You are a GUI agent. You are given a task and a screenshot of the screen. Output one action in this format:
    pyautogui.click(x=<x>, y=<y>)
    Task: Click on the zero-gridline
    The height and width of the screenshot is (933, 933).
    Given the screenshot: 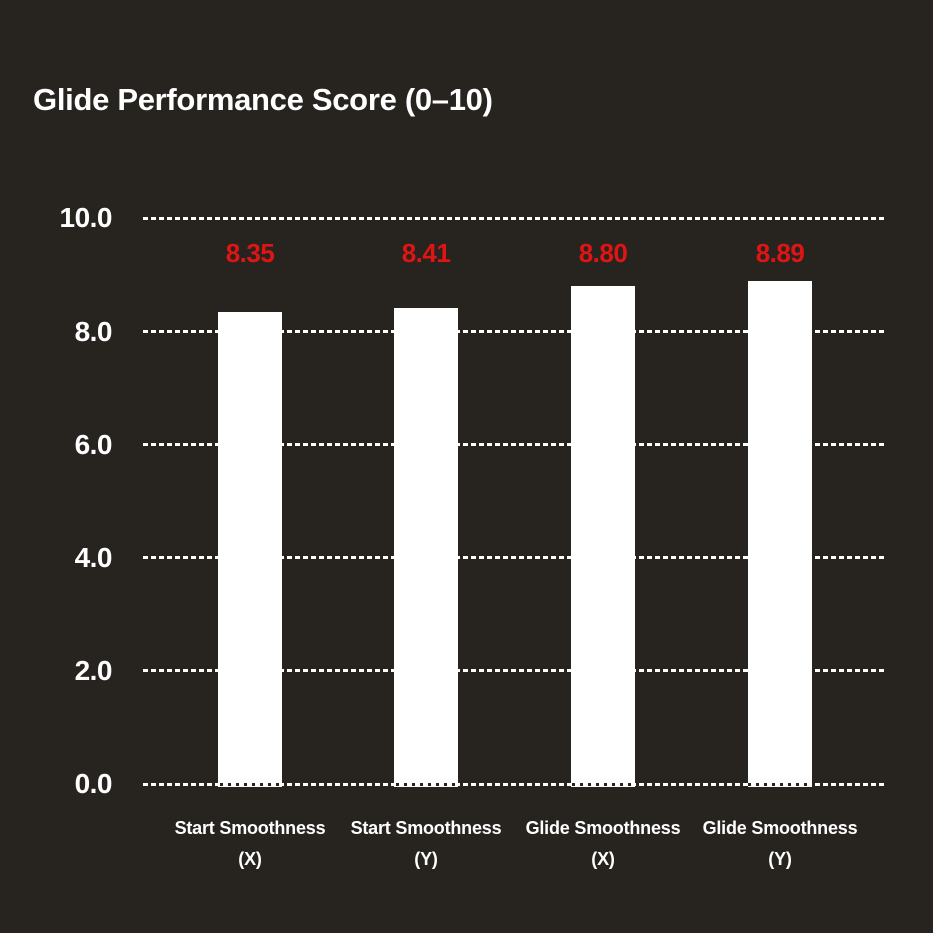 What is the action you would take?
    pyautogui.click(x=514, y=784)
    